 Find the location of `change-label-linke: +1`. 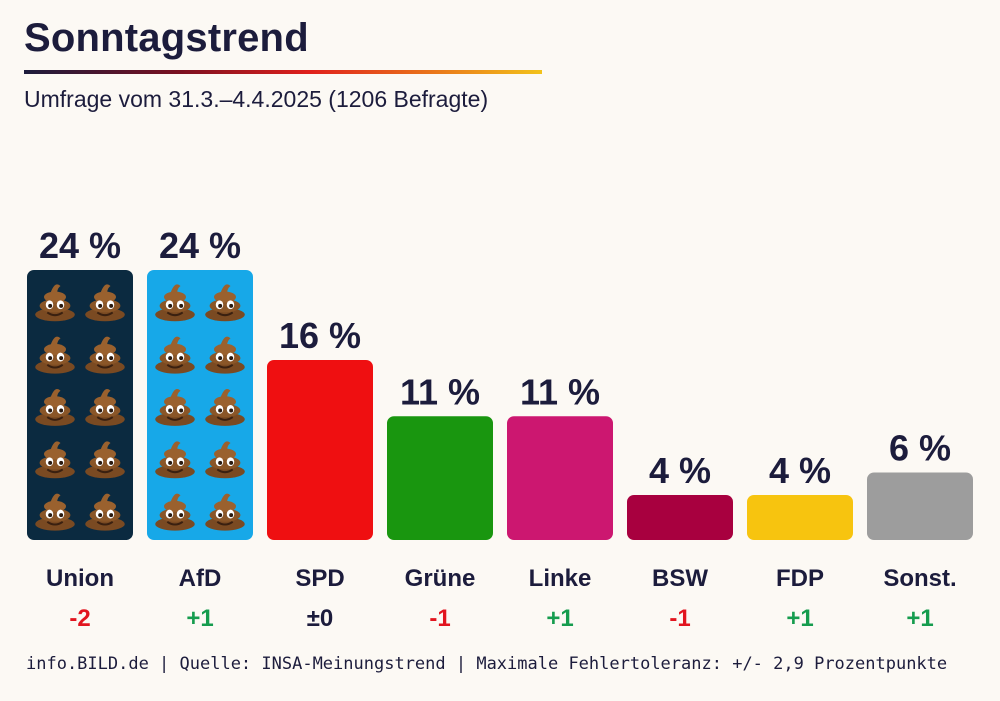

change-label-linke: +1 is located at coordinates (559, 618).